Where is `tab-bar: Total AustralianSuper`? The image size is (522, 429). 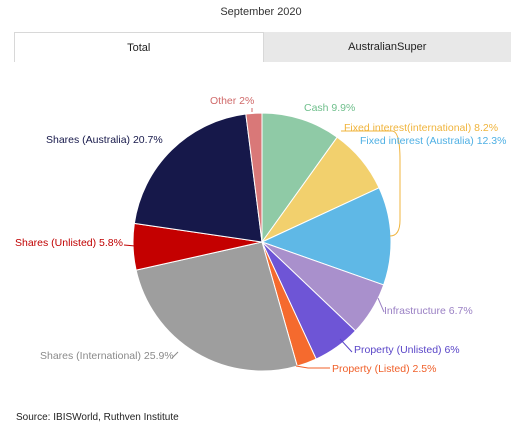 tab-bar: Total AustralianSuper is located at coordinates (262, 47).